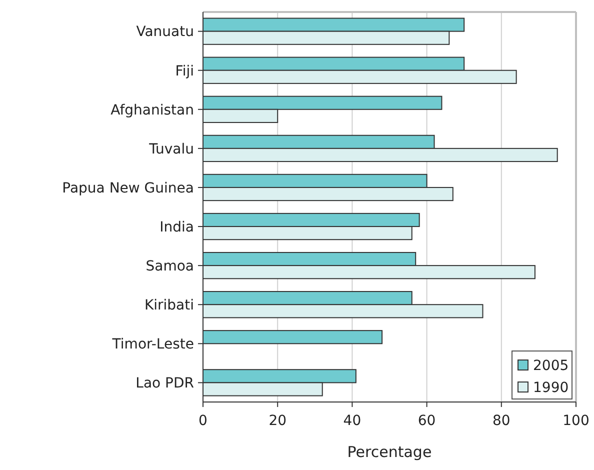 The image size is (594, 470). What do you see at coordinates (165, 384) in the screenshot?
I see `y-tick-label: Lao PDR` at bounding box center [165, 384].